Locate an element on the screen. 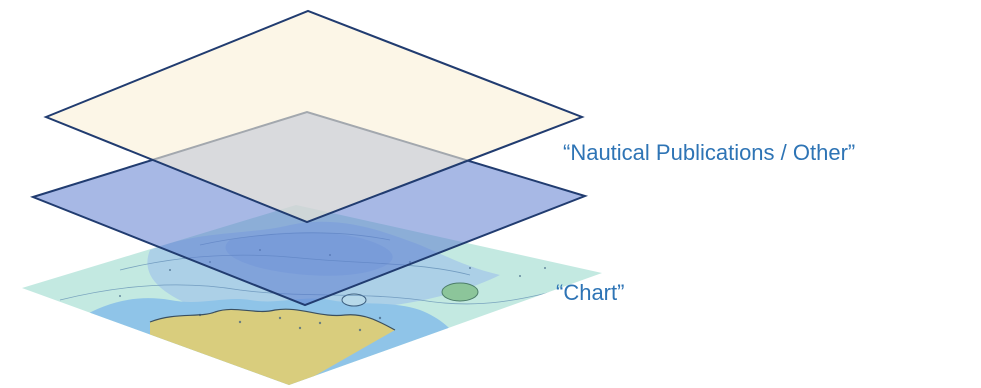  chart-islet is located at coordinates (354, 300).